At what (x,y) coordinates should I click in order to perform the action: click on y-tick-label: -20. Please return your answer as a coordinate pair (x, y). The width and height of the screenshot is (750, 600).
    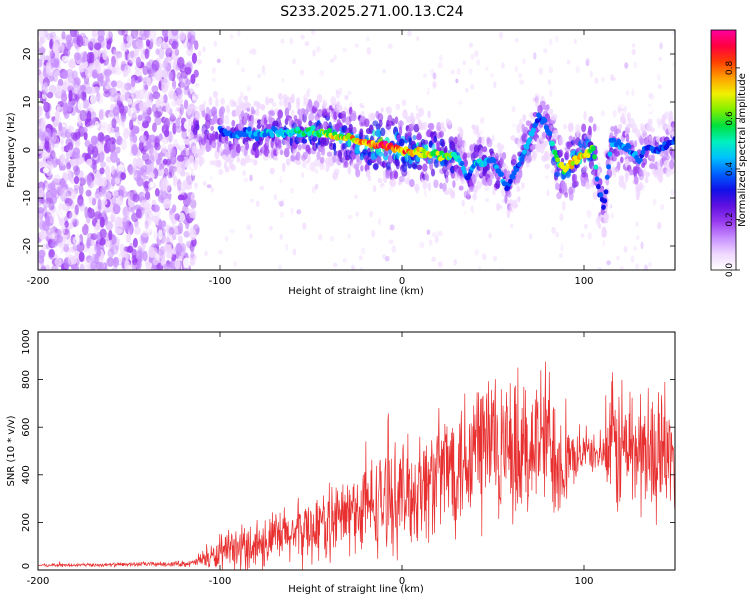
    Looking at the image, I should click on (27, 246).